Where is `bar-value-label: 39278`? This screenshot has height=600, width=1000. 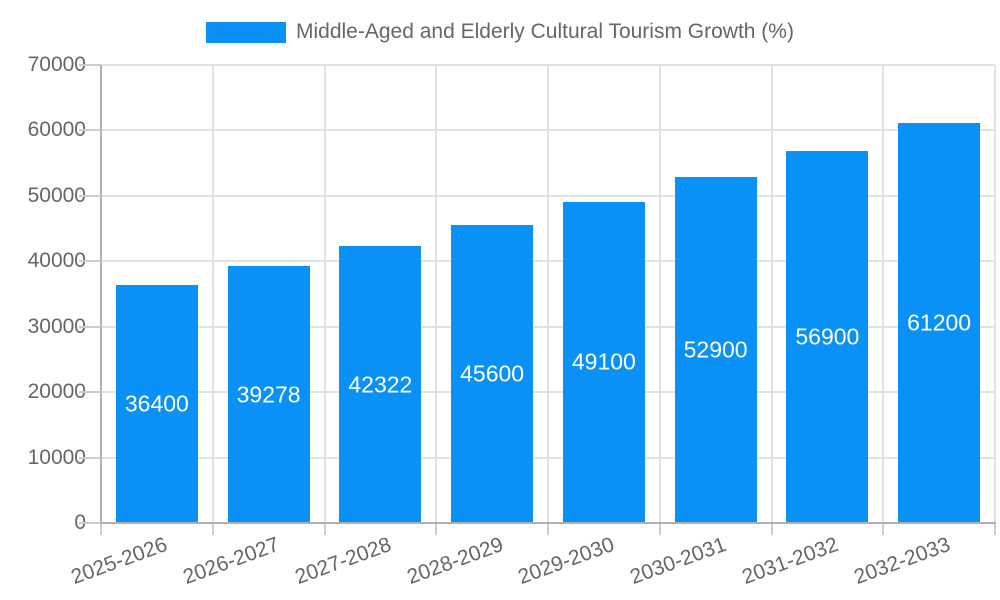 bar-value-label: 39278 is located at coordinates (268, 394).